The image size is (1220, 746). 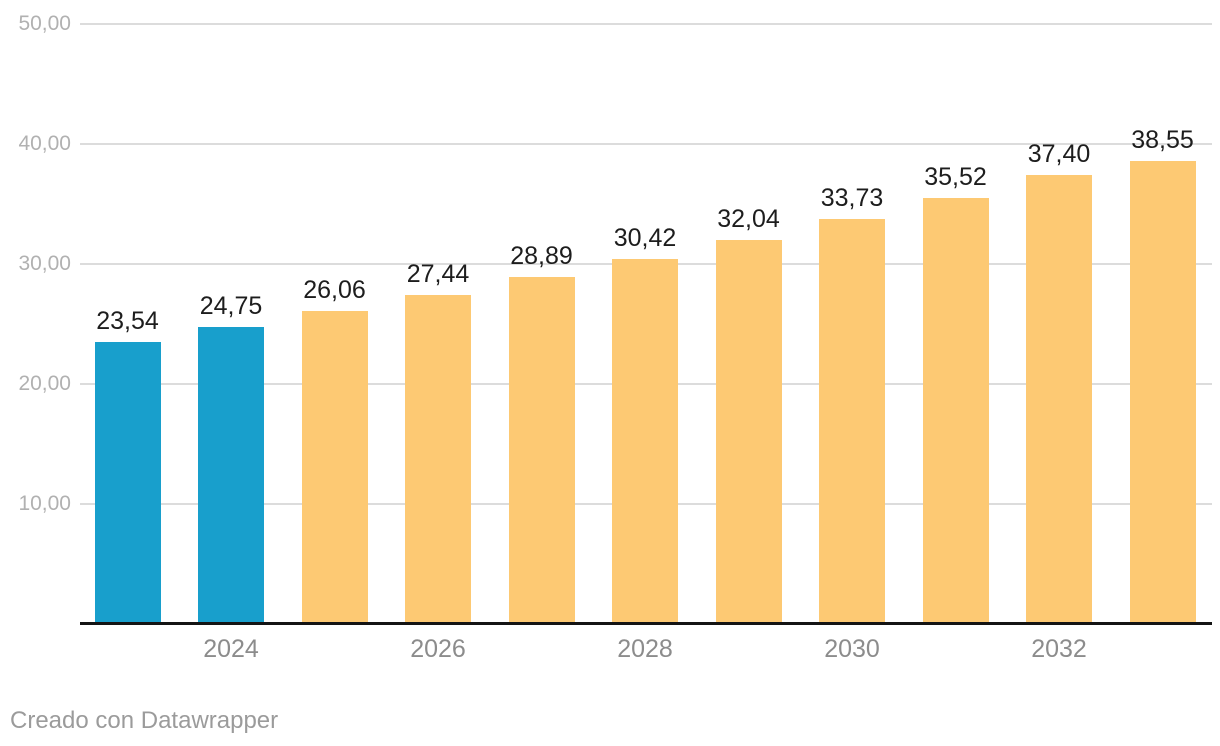 What do you see at coordinates (955, 177) in the screenshot?
I see `bar-value-label: 35,52` at bounding box center [955, 177].